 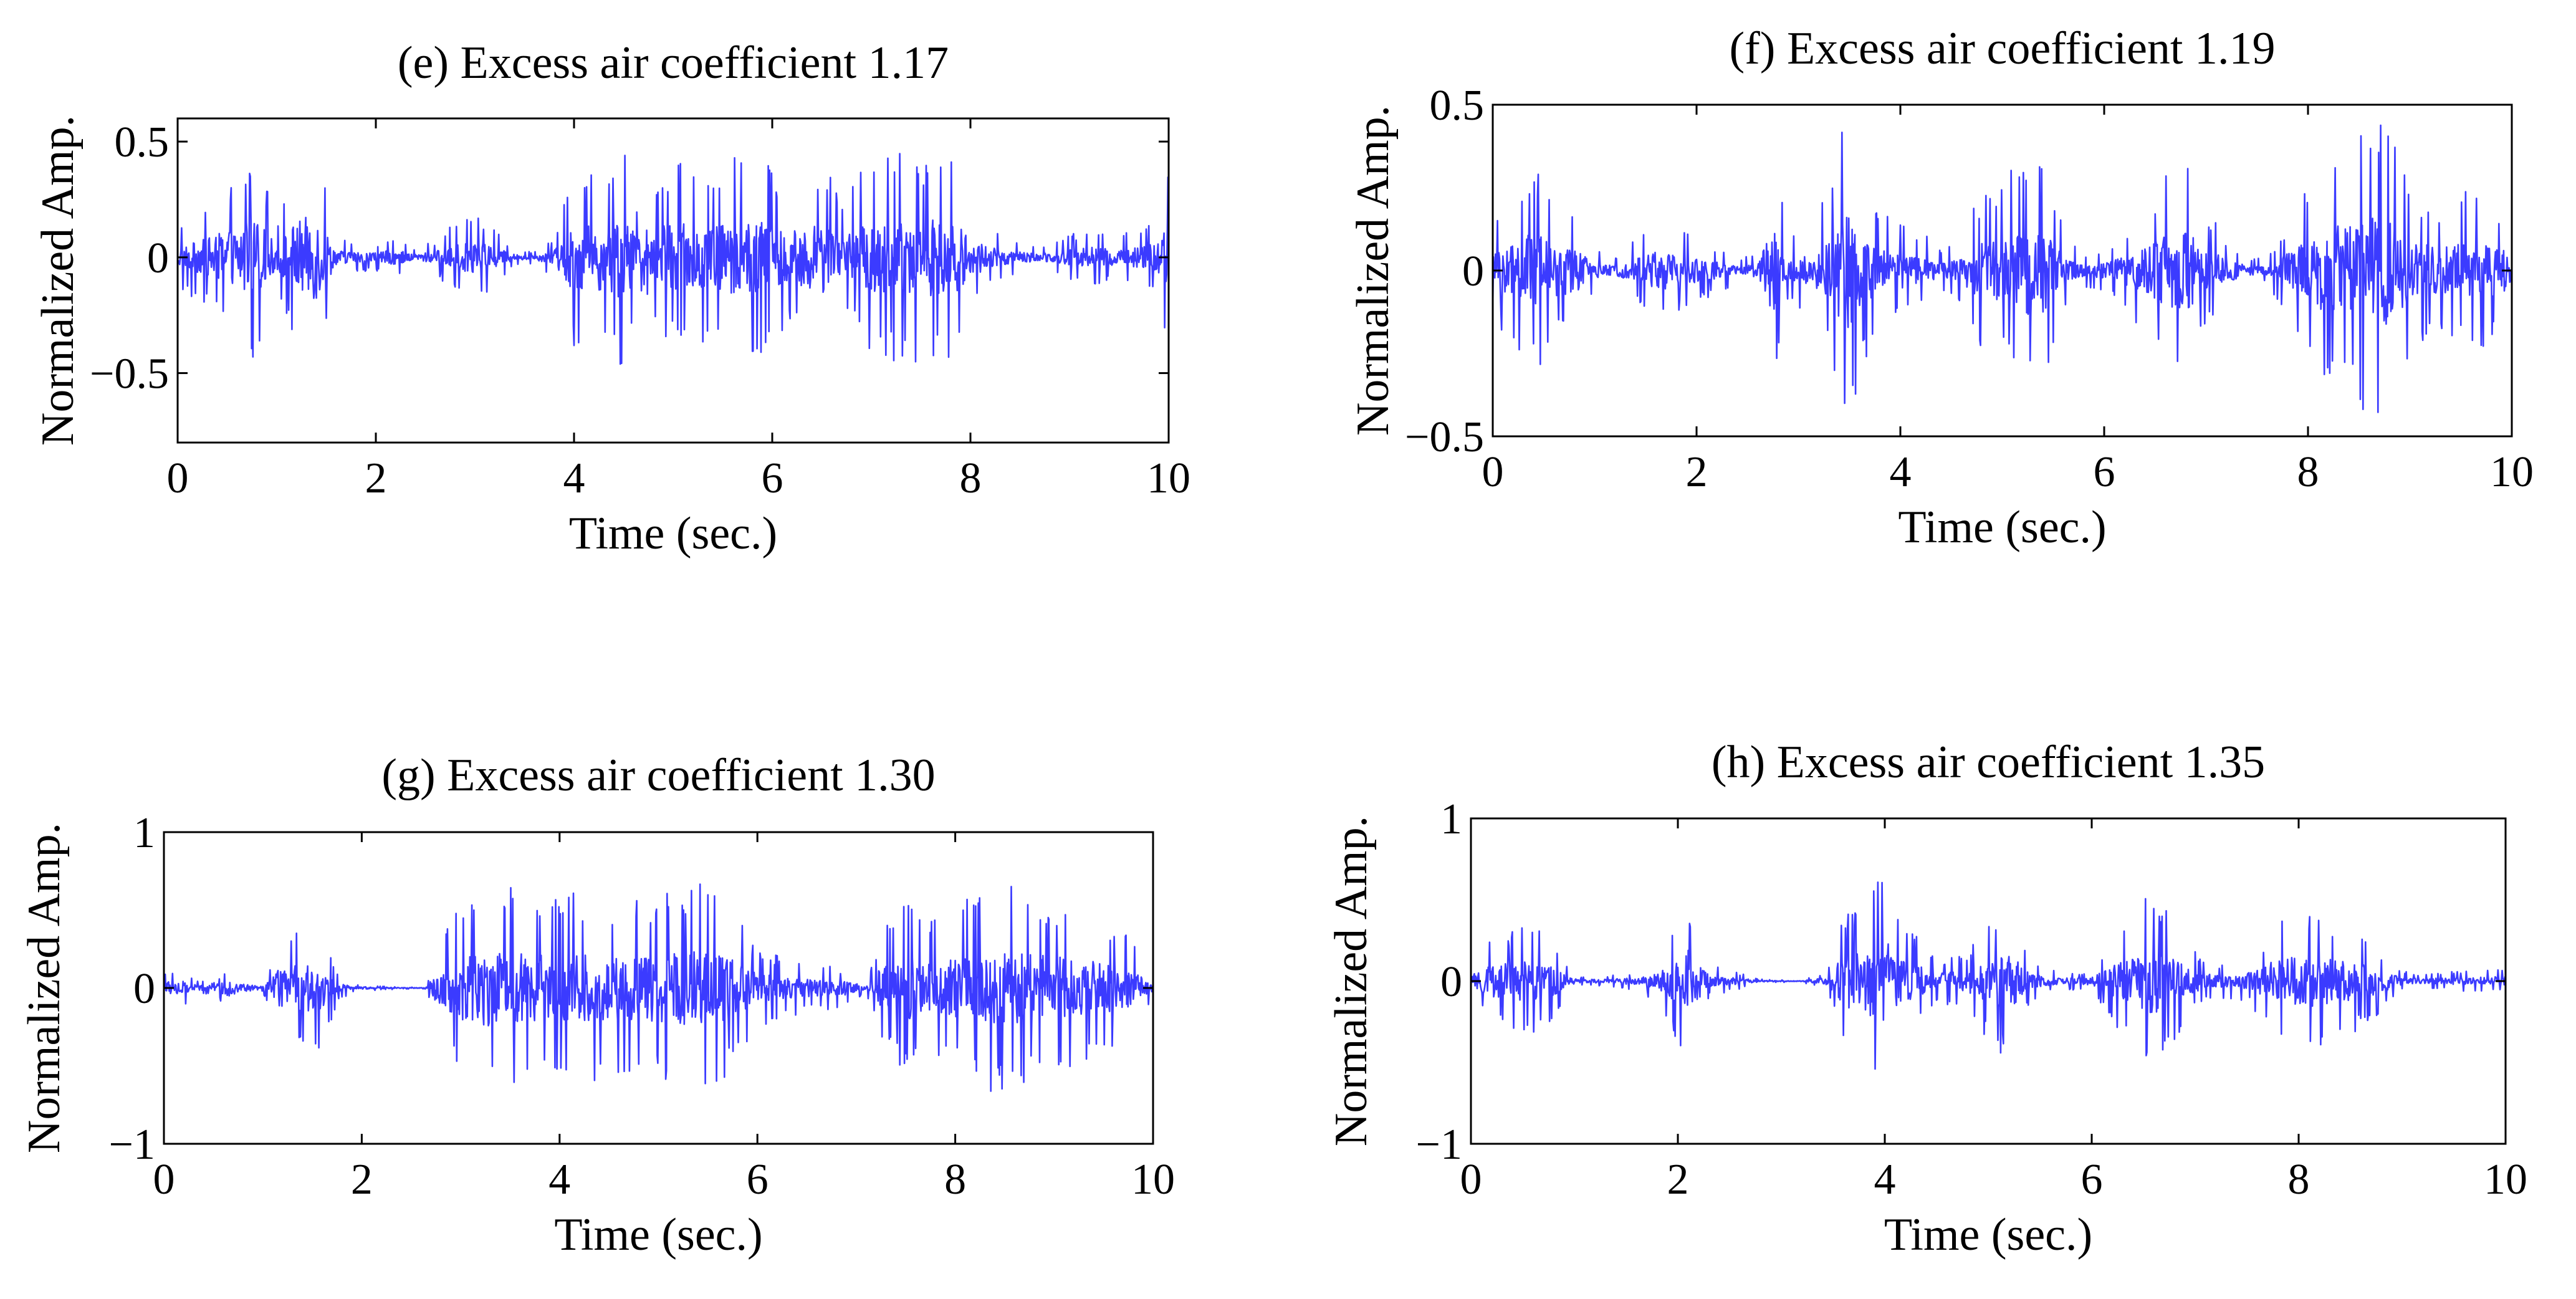 I want to click on chart-h-xtick-label: 0, so click(x=1471, y=1180).